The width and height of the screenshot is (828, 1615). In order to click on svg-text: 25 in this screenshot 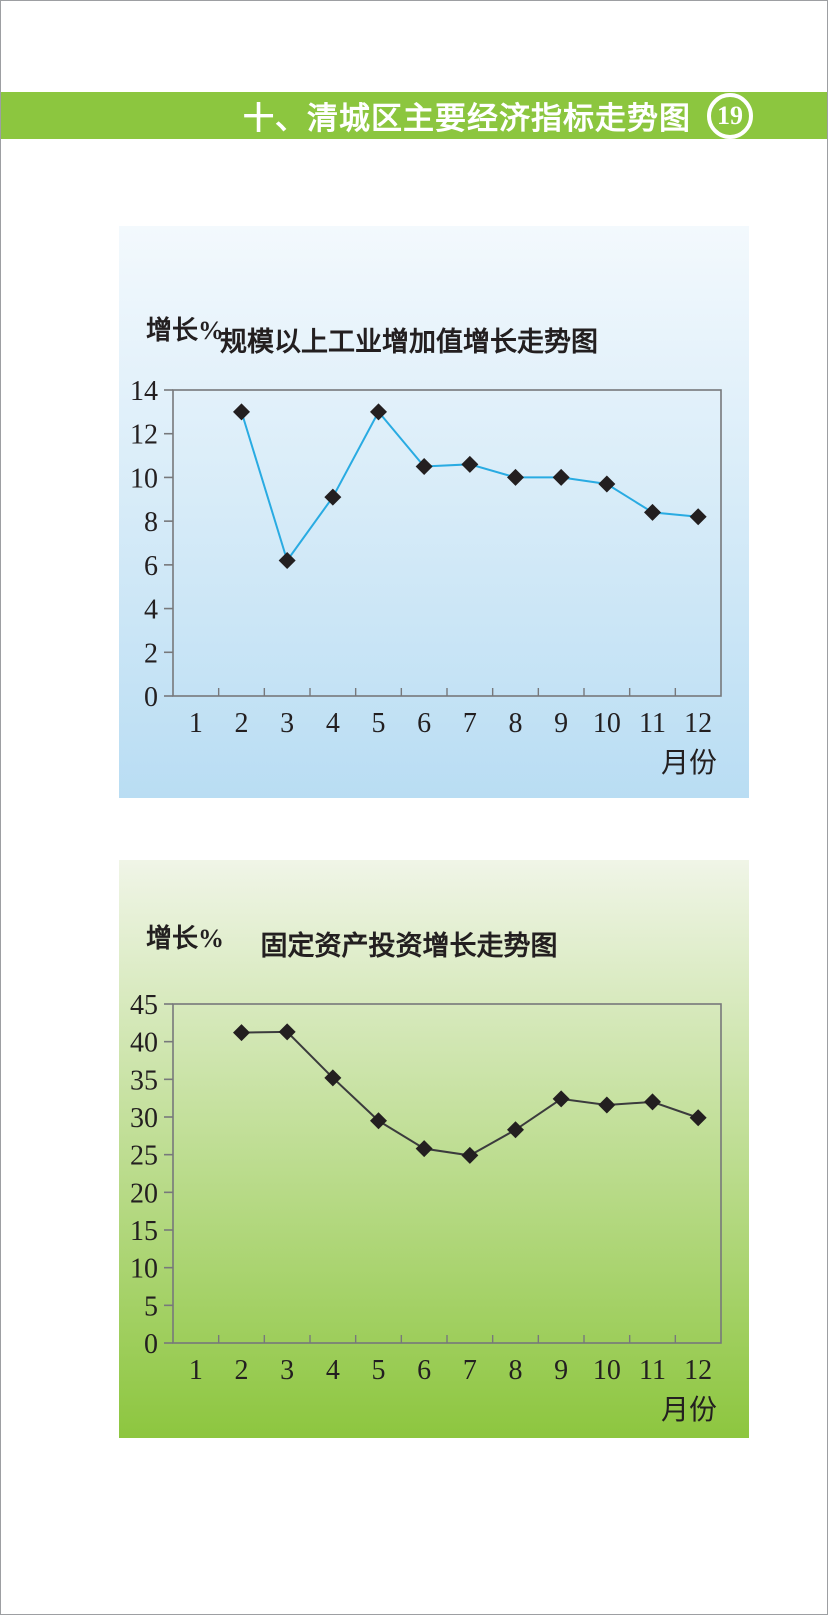, I will do `click(144, 1156)`.